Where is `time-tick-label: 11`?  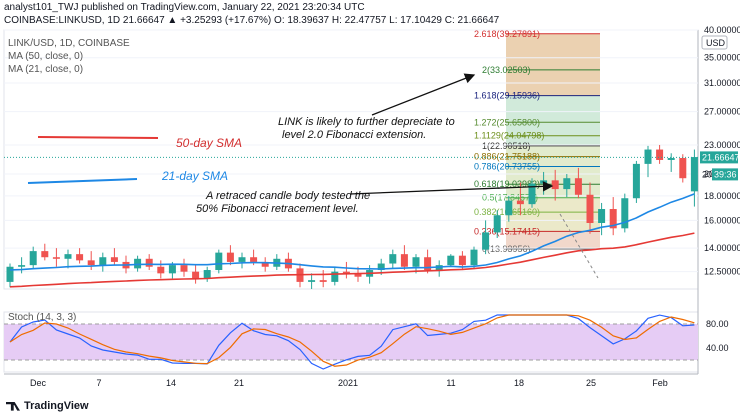
time-tick-label: 11 is located at coordinates (450, 383).